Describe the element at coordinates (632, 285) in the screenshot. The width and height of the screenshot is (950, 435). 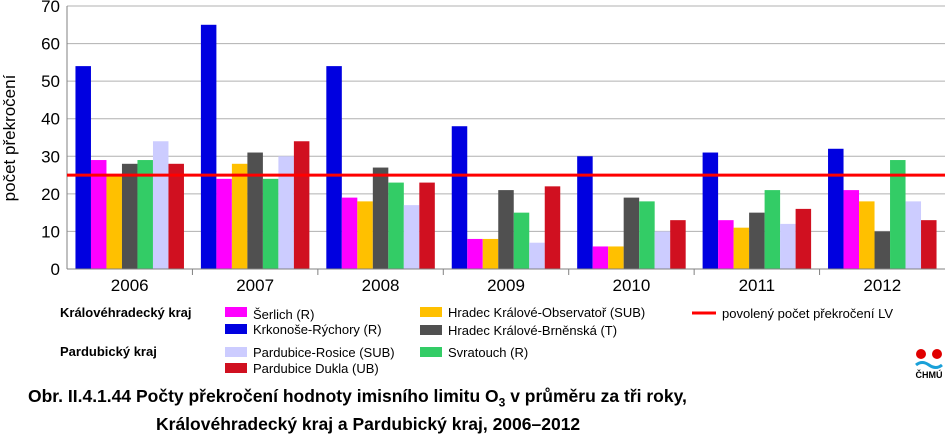
I see `x-tick-label: 2010` at that location.